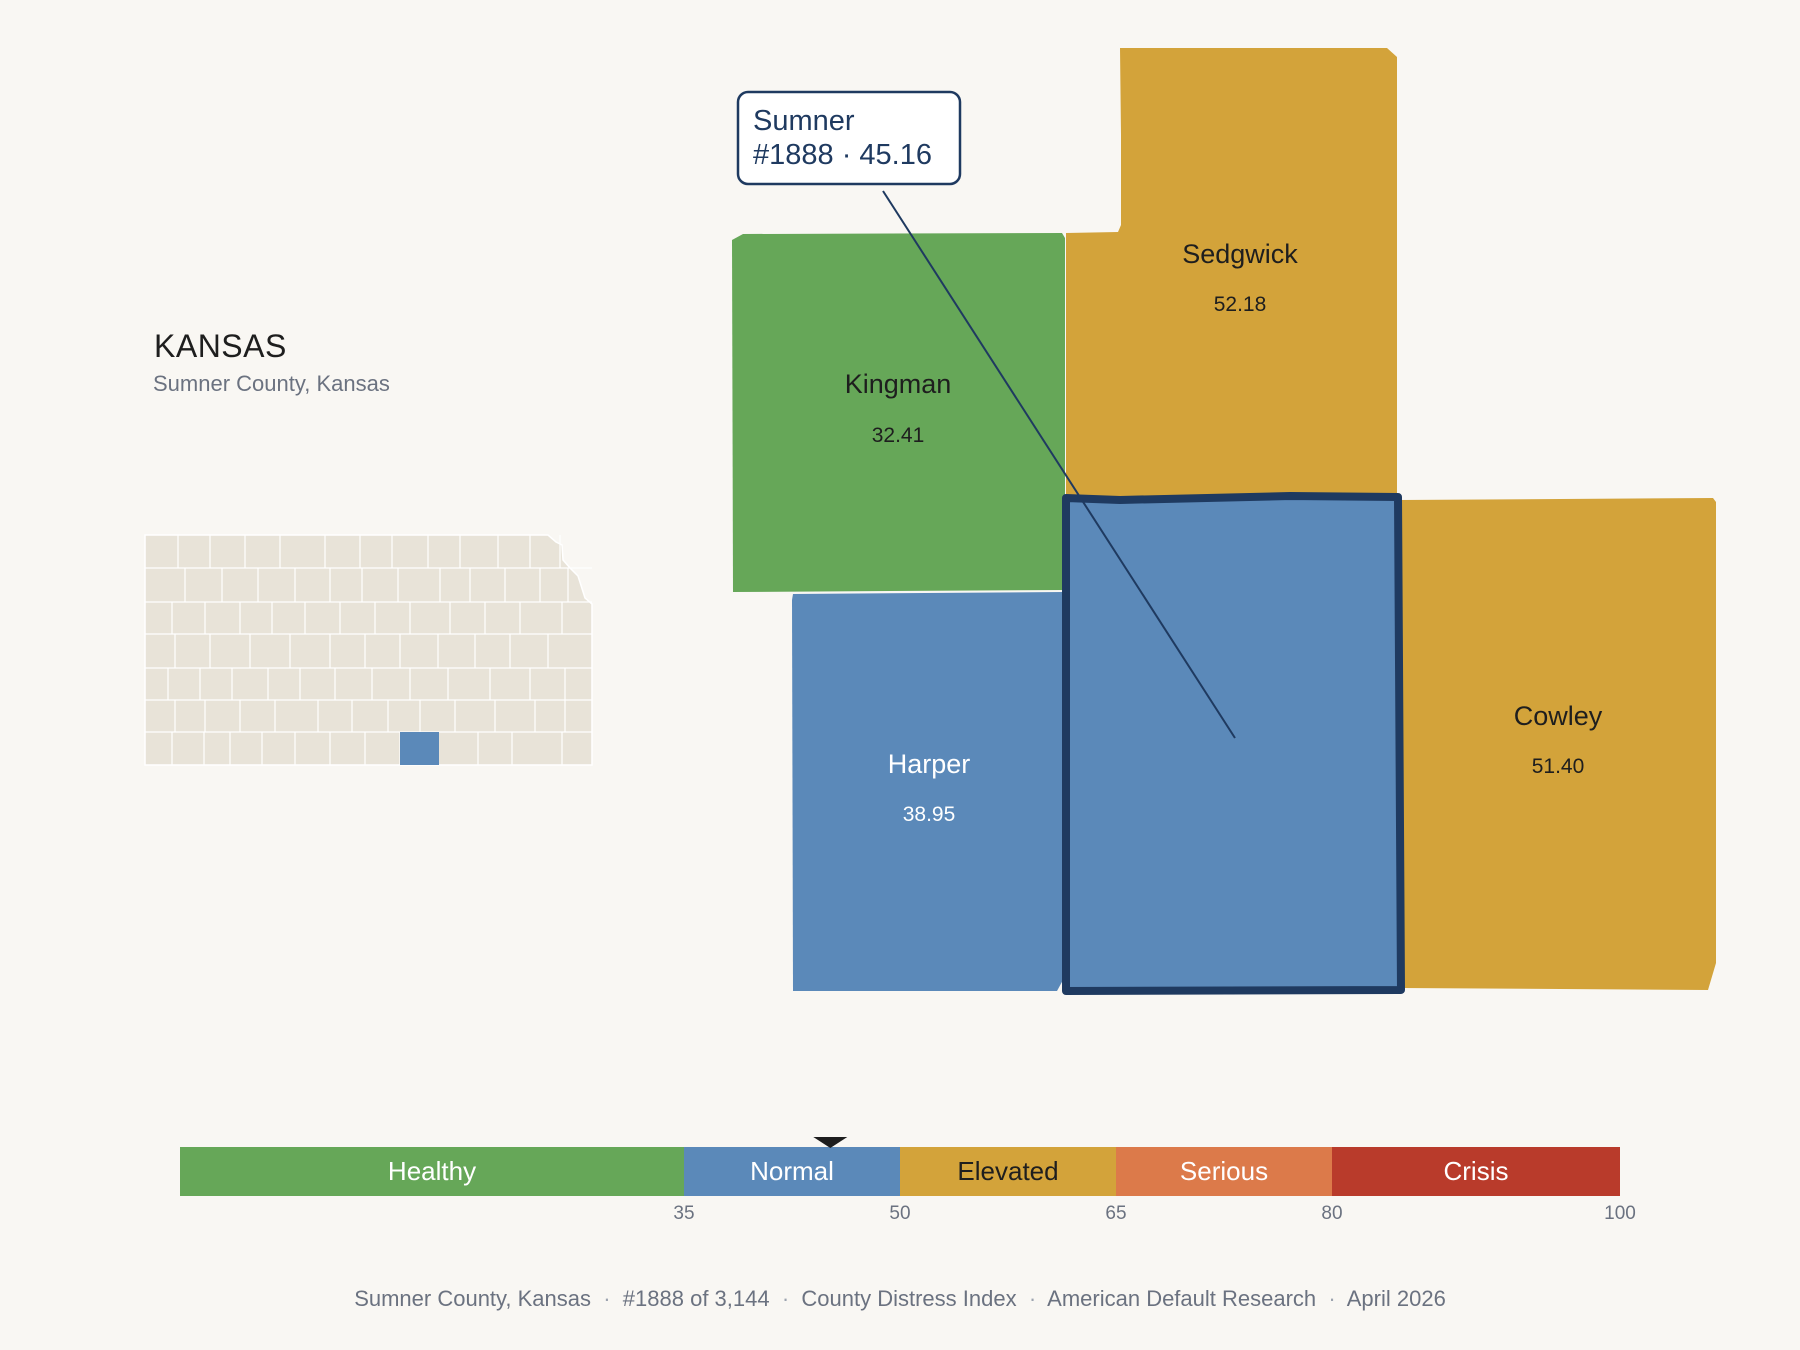 The image size is (1800, 1350). I want to click on scale-band-elevated, so click(1008, 1171).